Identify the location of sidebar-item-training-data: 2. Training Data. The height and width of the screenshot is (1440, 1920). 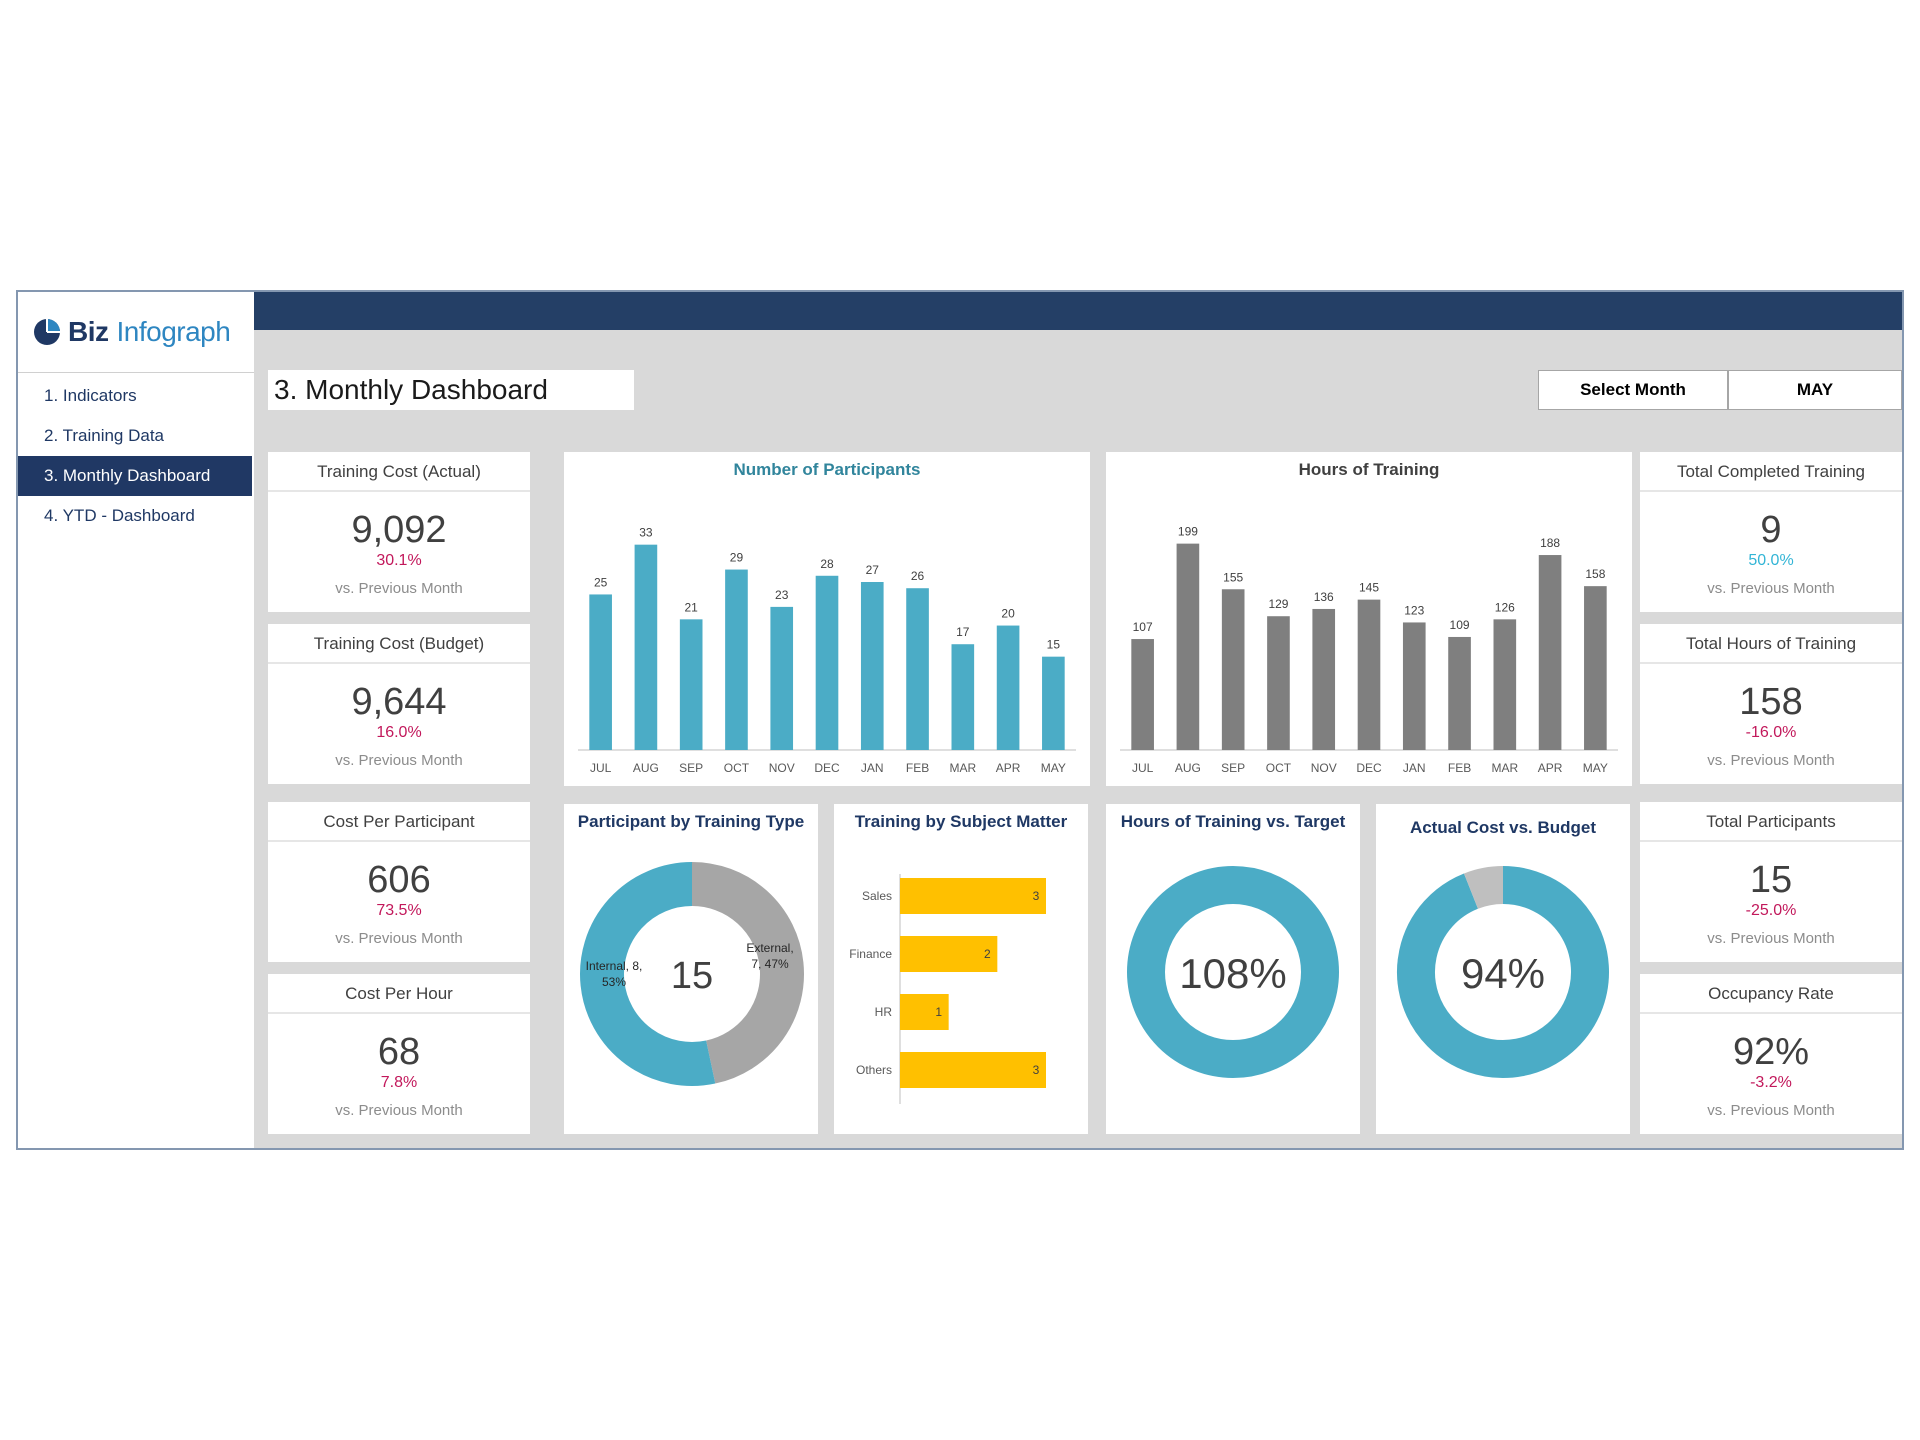
(104, 435).